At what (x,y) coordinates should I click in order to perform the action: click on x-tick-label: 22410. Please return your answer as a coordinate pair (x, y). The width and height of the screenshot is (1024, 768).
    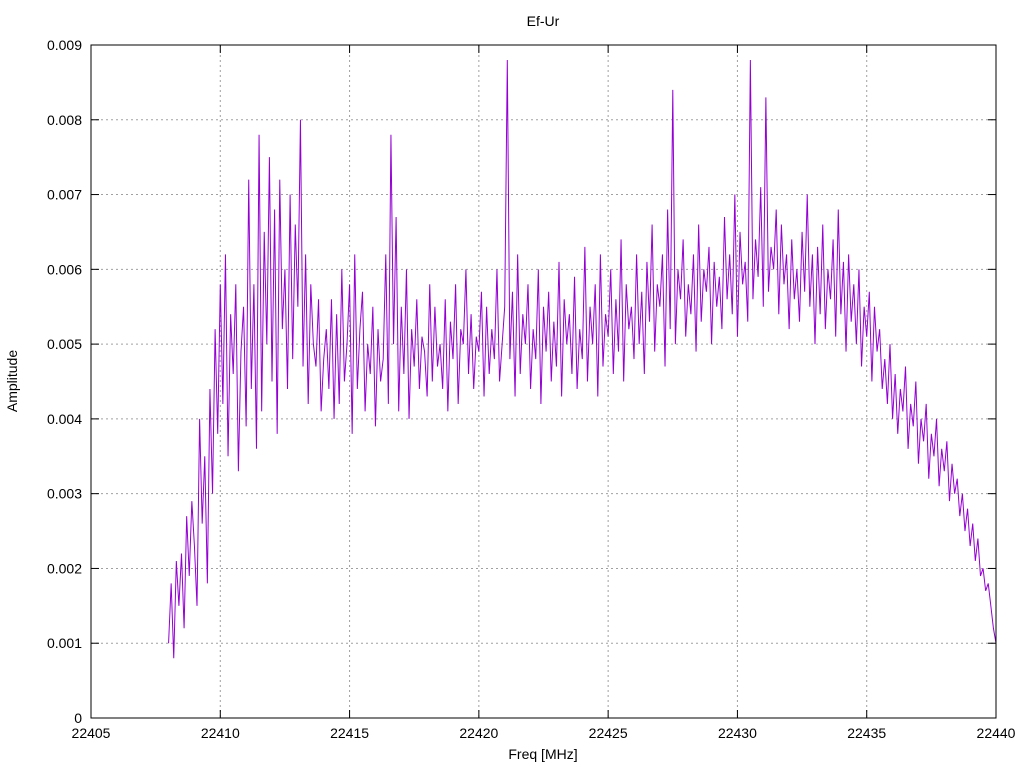
    Looking at the image, I should click on (220, 733).